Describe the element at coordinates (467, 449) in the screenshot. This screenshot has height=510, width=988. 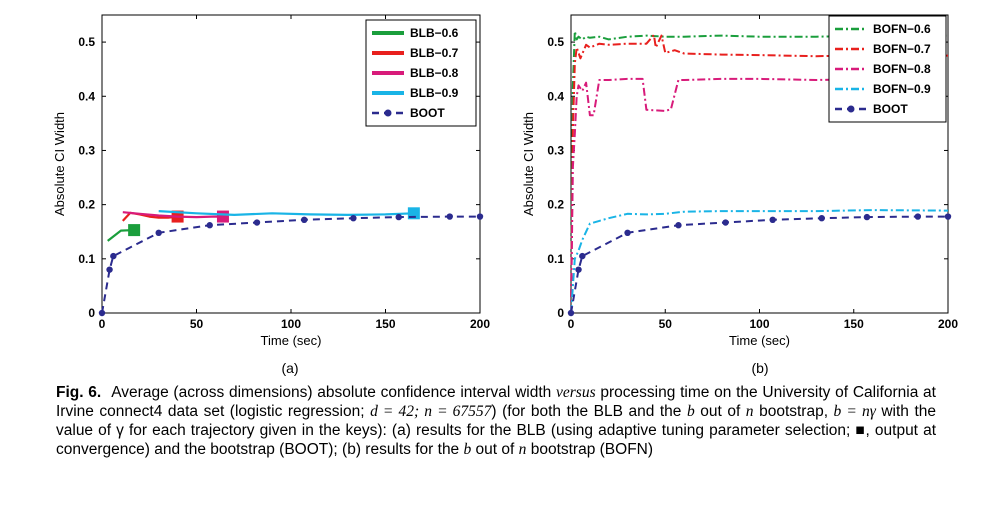
I see `caption-b2: b` at that location.